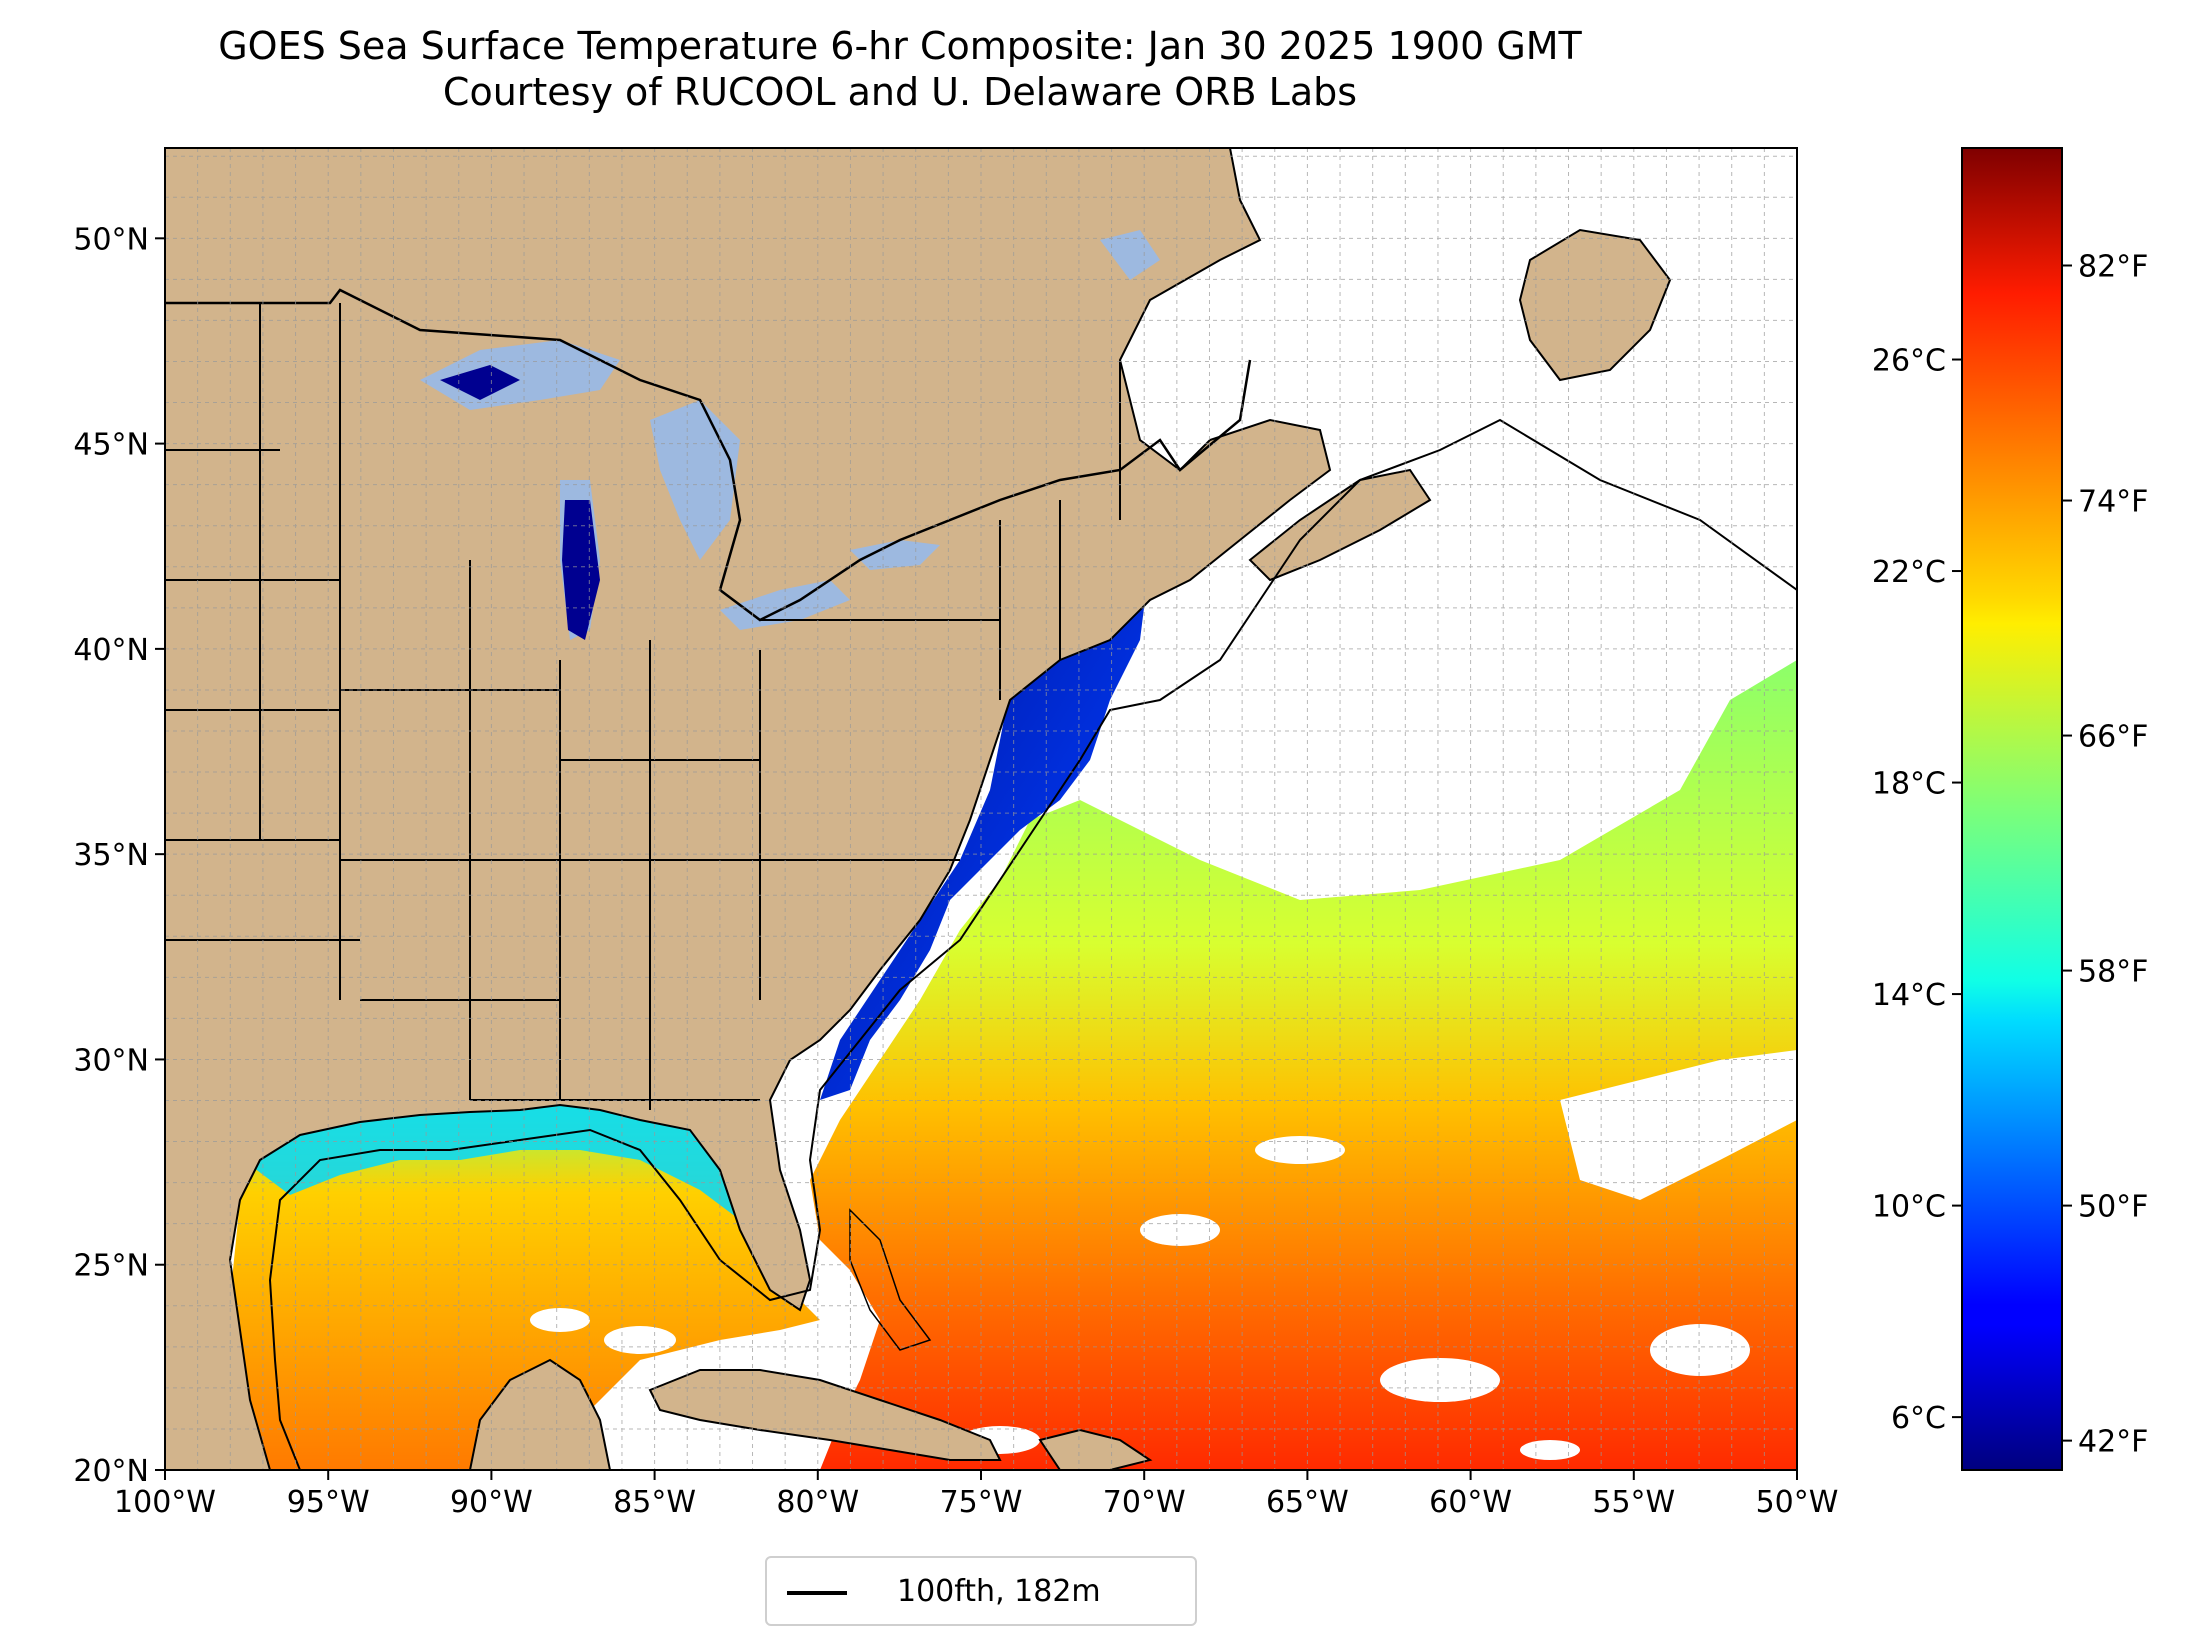  What do you see at coordinates (111, 1060) in the screenshot?
I see `y-tick-label: 30°N` at bounding box center [111, 1060].